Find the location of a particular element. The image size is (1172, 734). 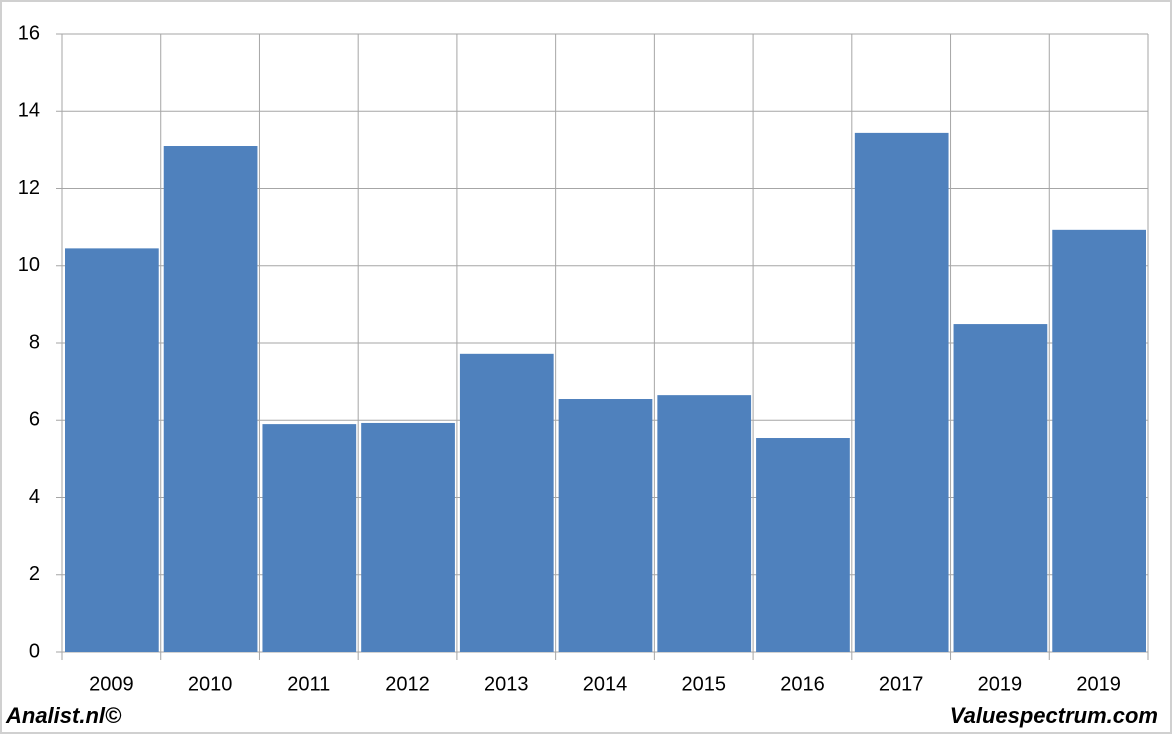

y-tick-label: 6 is located at coordinates (34, 420).